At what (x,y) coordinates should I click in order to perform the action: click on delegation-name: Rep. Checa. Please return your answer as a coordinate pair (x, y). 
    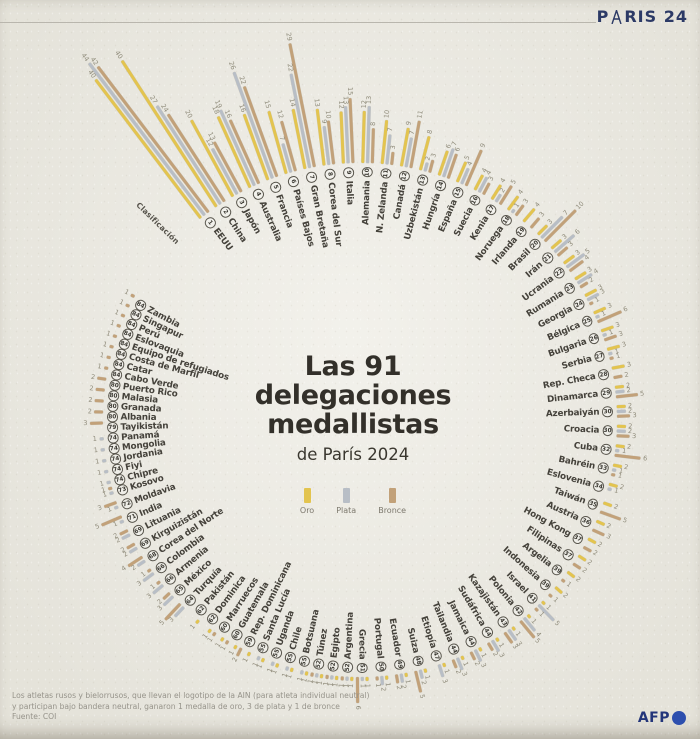
    Looking at the image, I should click on (569, 381).